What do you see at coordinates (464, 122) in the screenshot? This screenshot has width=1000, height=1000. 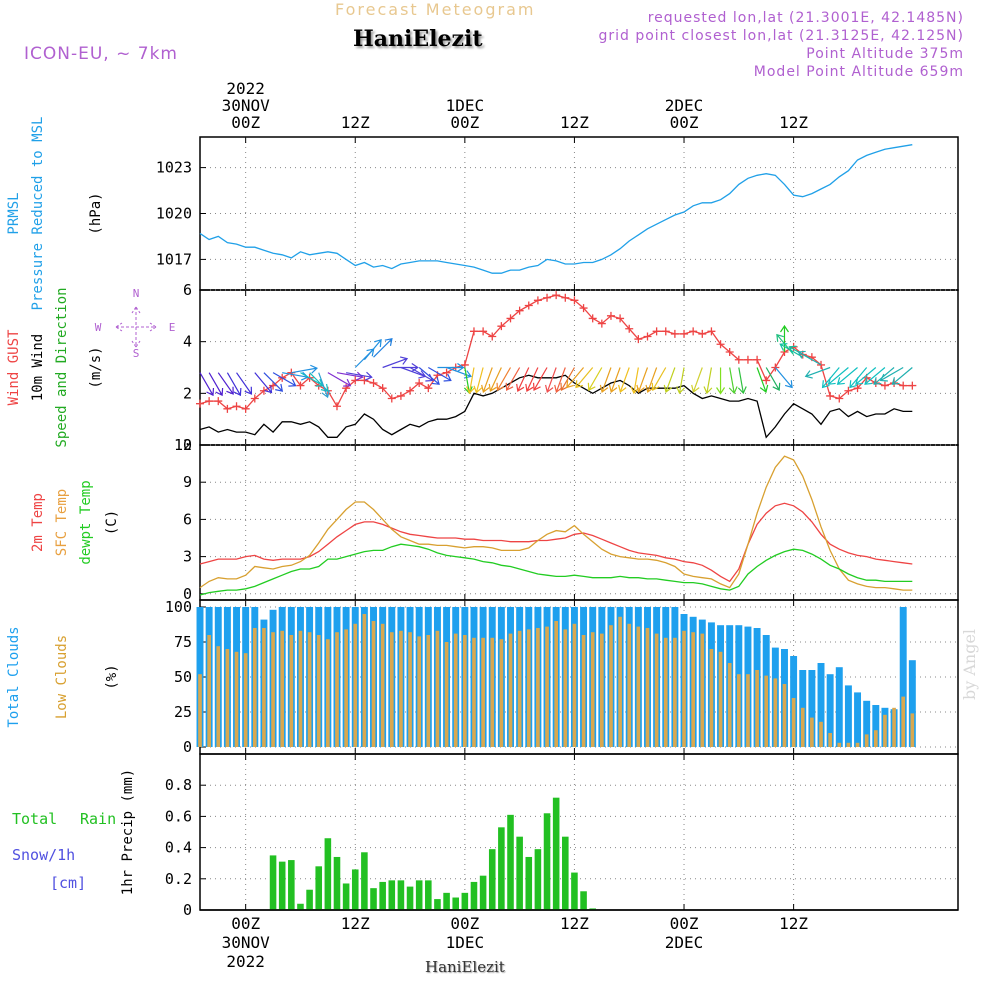 I see `time-label-top: 00Z` at bounding box center [464, 122].